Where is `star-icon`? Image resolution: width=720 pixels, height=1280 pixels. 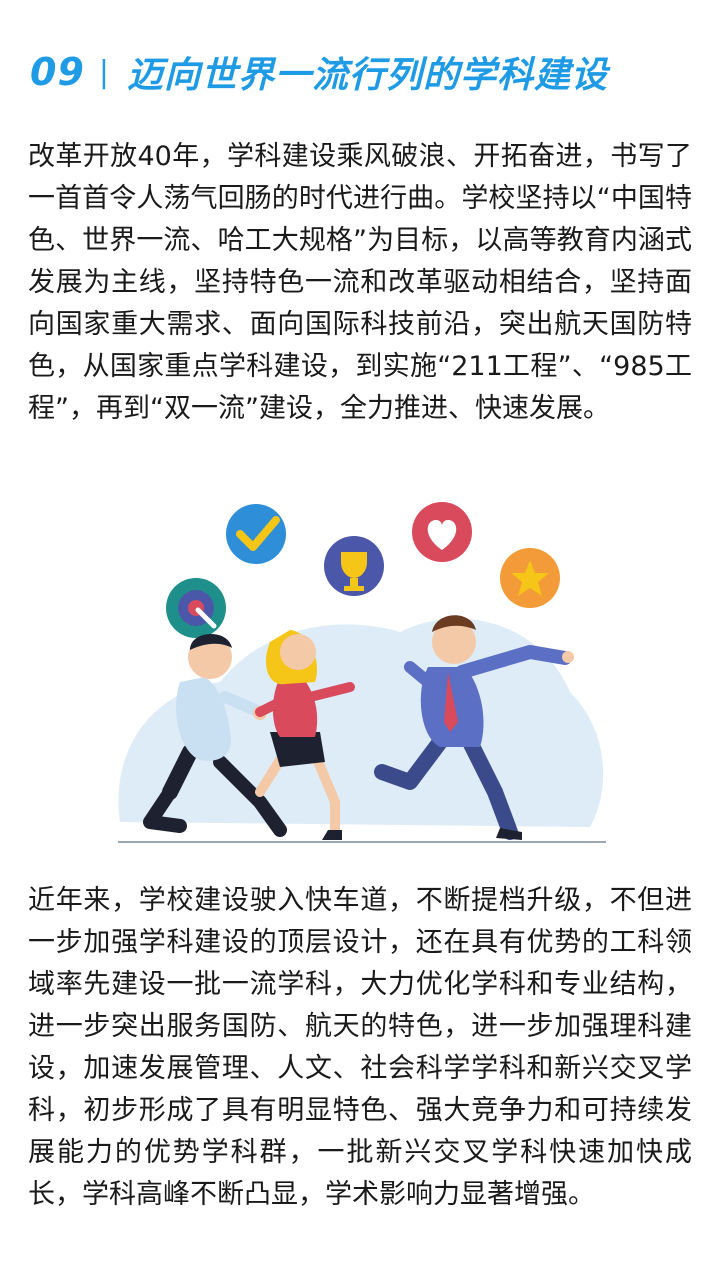 star-icon is located at coordinates (530, 578).